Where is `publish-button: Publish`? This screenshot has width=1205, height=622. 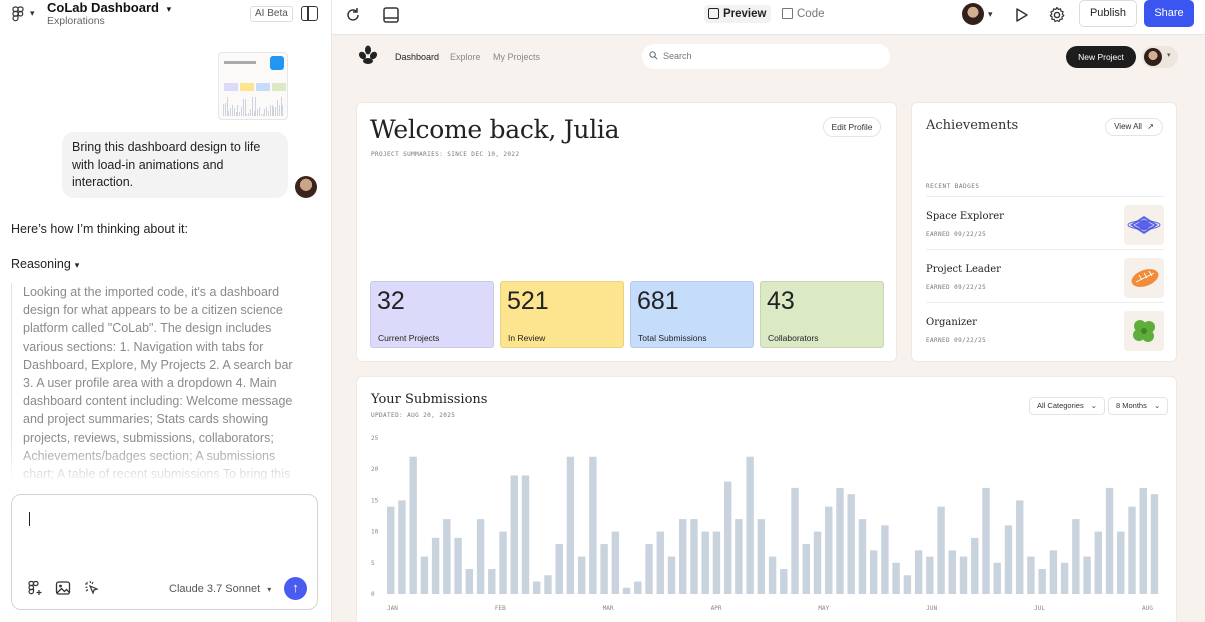 publish-button: Publish is located at coordinates (1108, 13).